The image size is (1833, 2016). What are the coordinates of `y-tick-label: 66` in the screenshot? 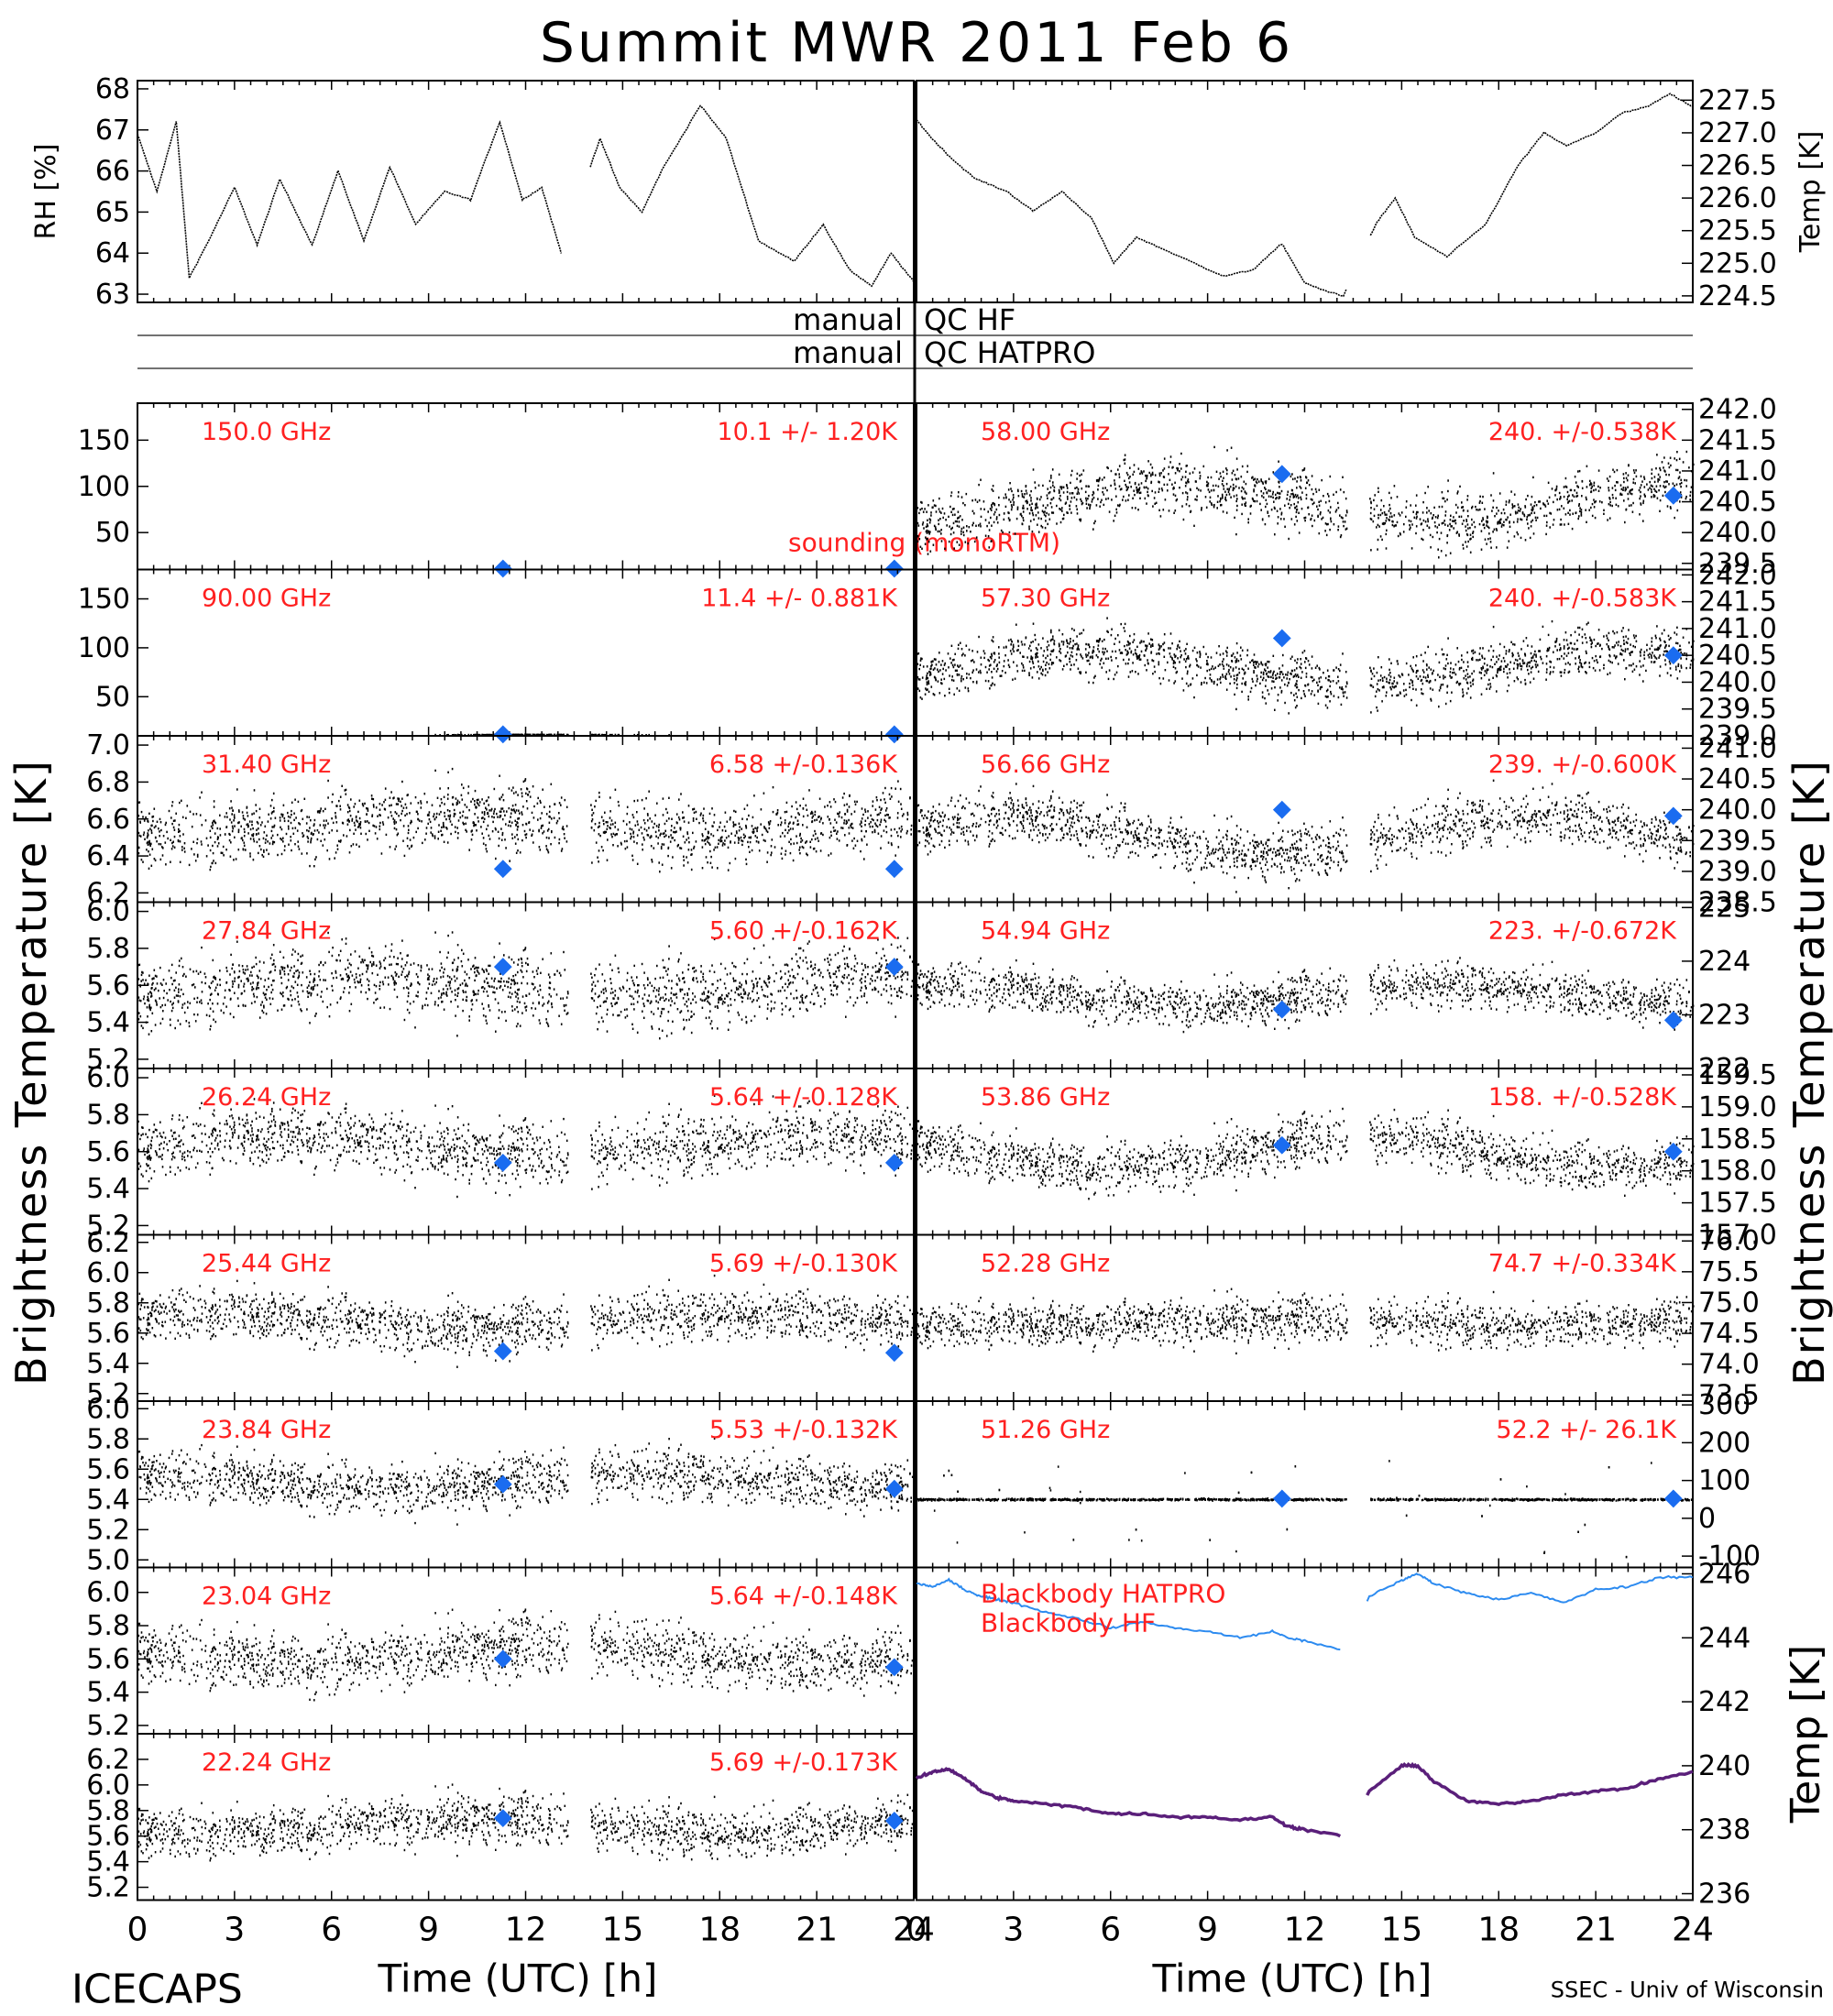 It's located at (112, 172).